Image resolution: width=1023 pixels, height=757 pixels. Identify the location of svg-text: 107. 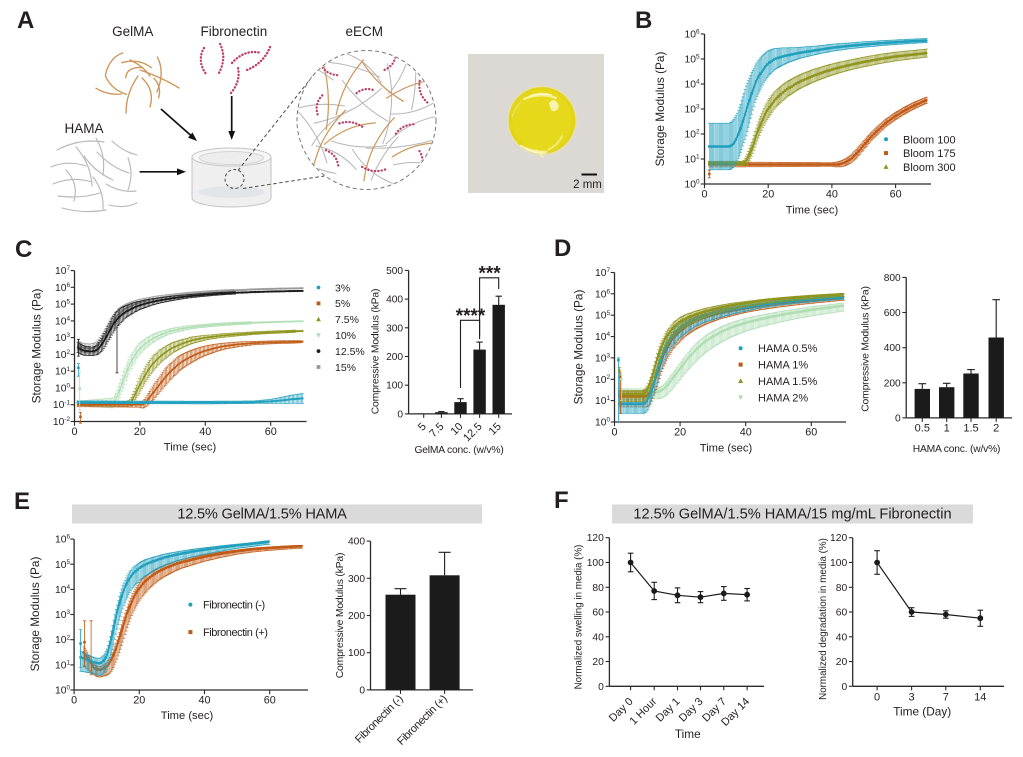
(602, 273).